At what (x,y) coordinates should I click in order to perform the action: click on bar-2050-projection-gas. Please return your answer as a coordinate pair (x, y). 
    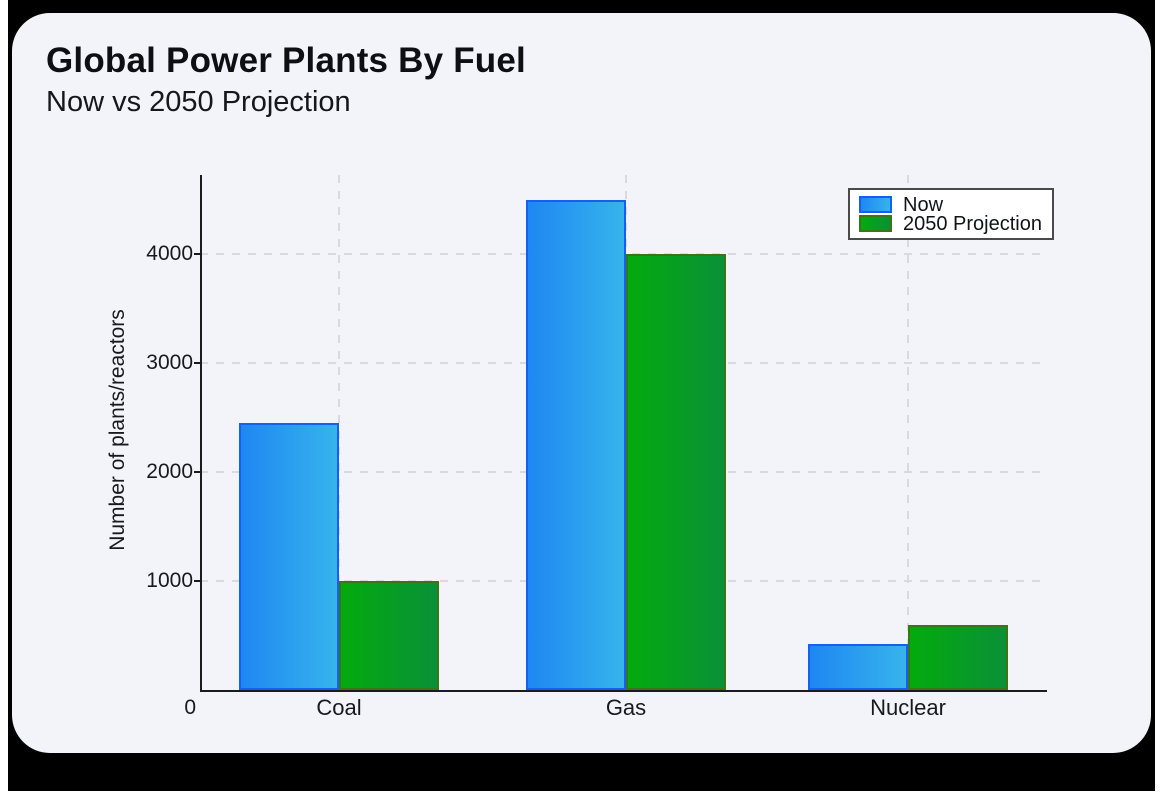
    Looking at the image, I should click on (676, 472).